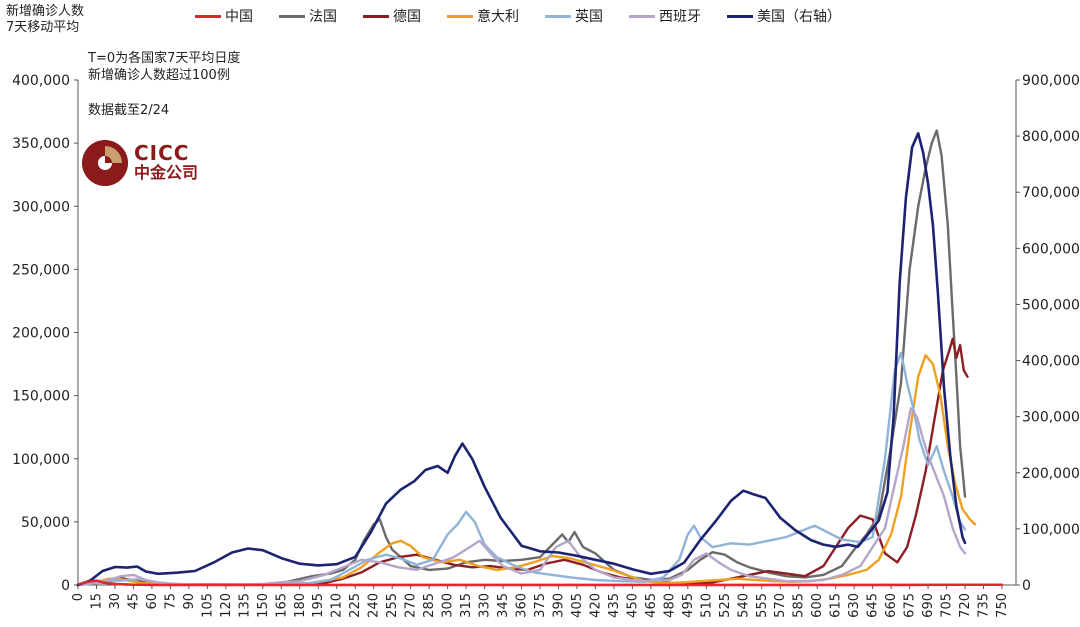 The image size is (1080, 627). What do you see at coordinates (244, 605) in the screenshot?
I see `x-tick-label: 135` at bounding box center [244, 605].